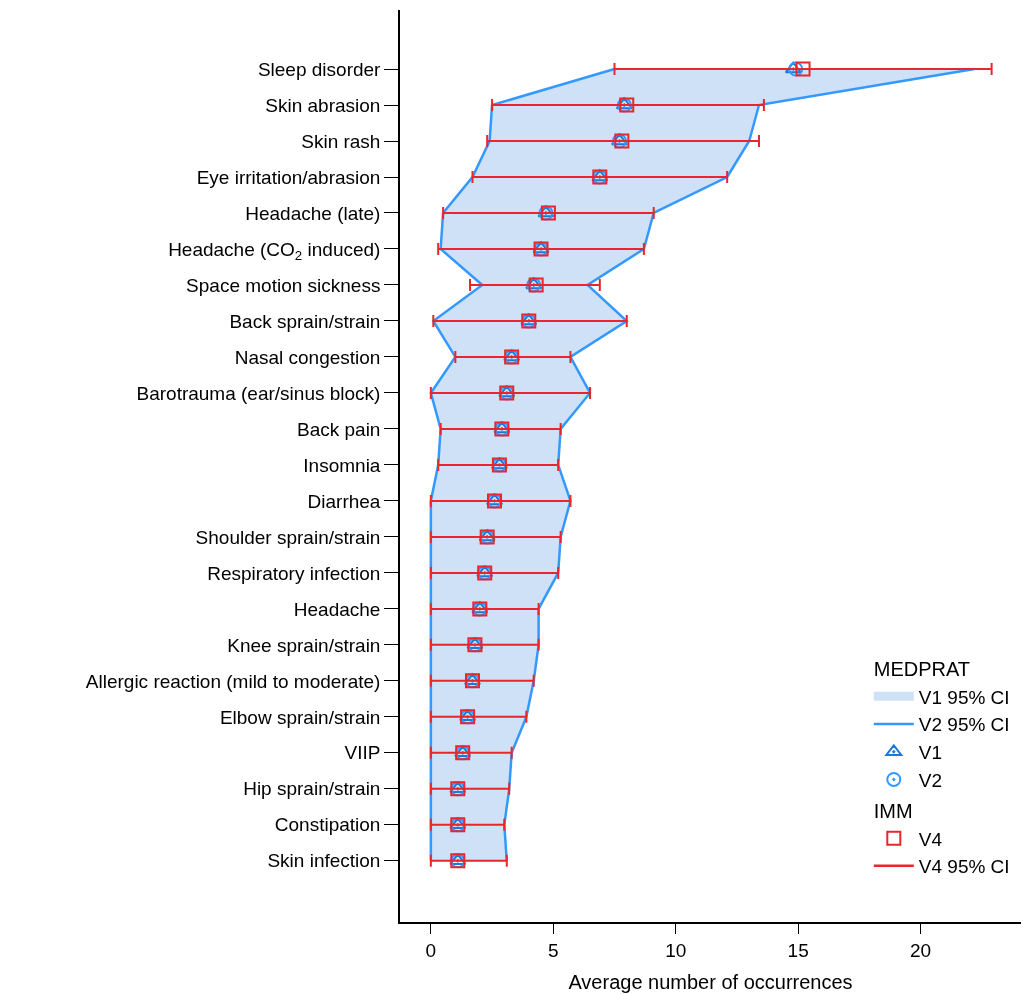 The image size is (1023, 994). Describe the element at coordinates (922, 668) in the screenshot. I see `text: MEDPRAT` at that location.